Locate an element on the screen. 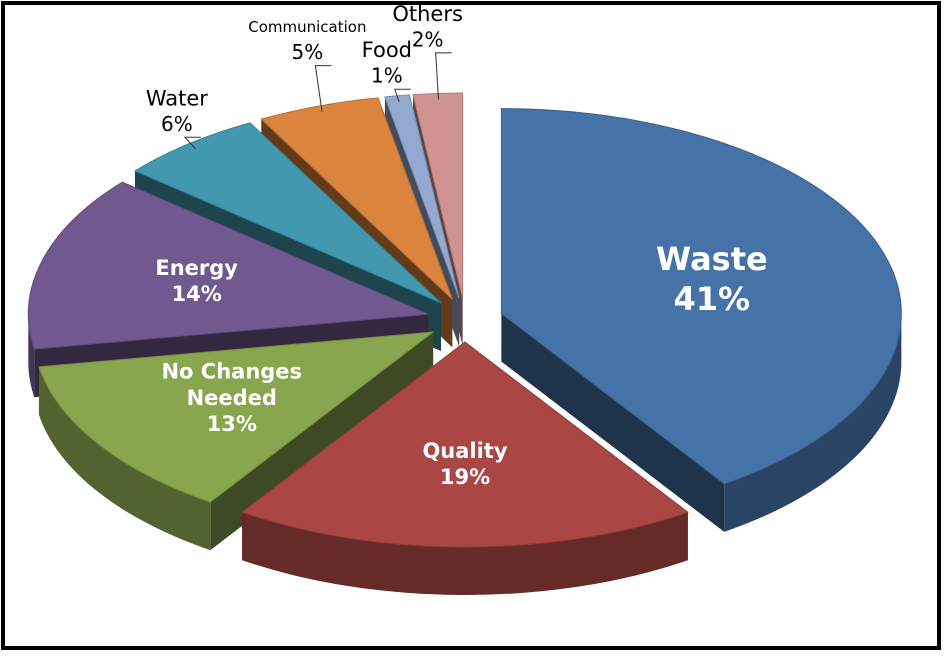 Image resolution: width=944 pixels, height=657 pixels. slice-label: Energy is located at coordinates (196, 268).